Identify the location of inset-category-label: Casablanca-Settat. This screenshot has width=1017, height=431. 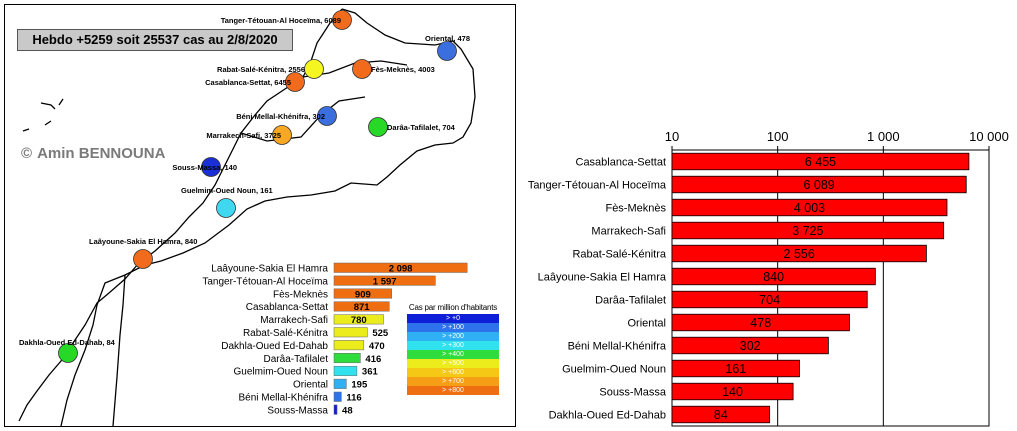
(287, 307).